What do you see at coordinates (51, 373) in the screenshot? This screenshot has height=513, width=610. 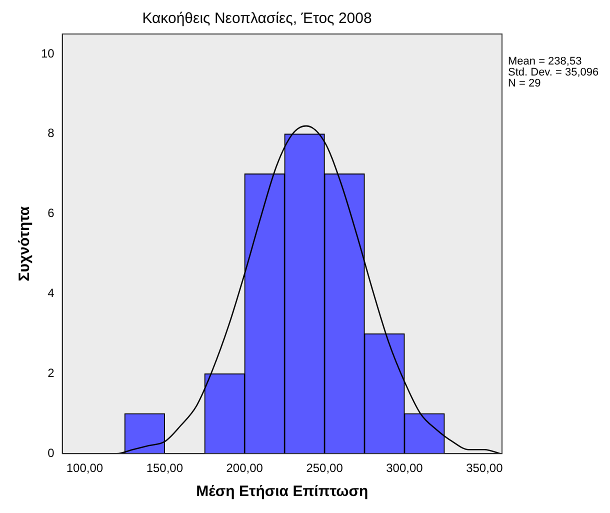 I see `y-tick-label: 2` at bounding box center [51, 373].